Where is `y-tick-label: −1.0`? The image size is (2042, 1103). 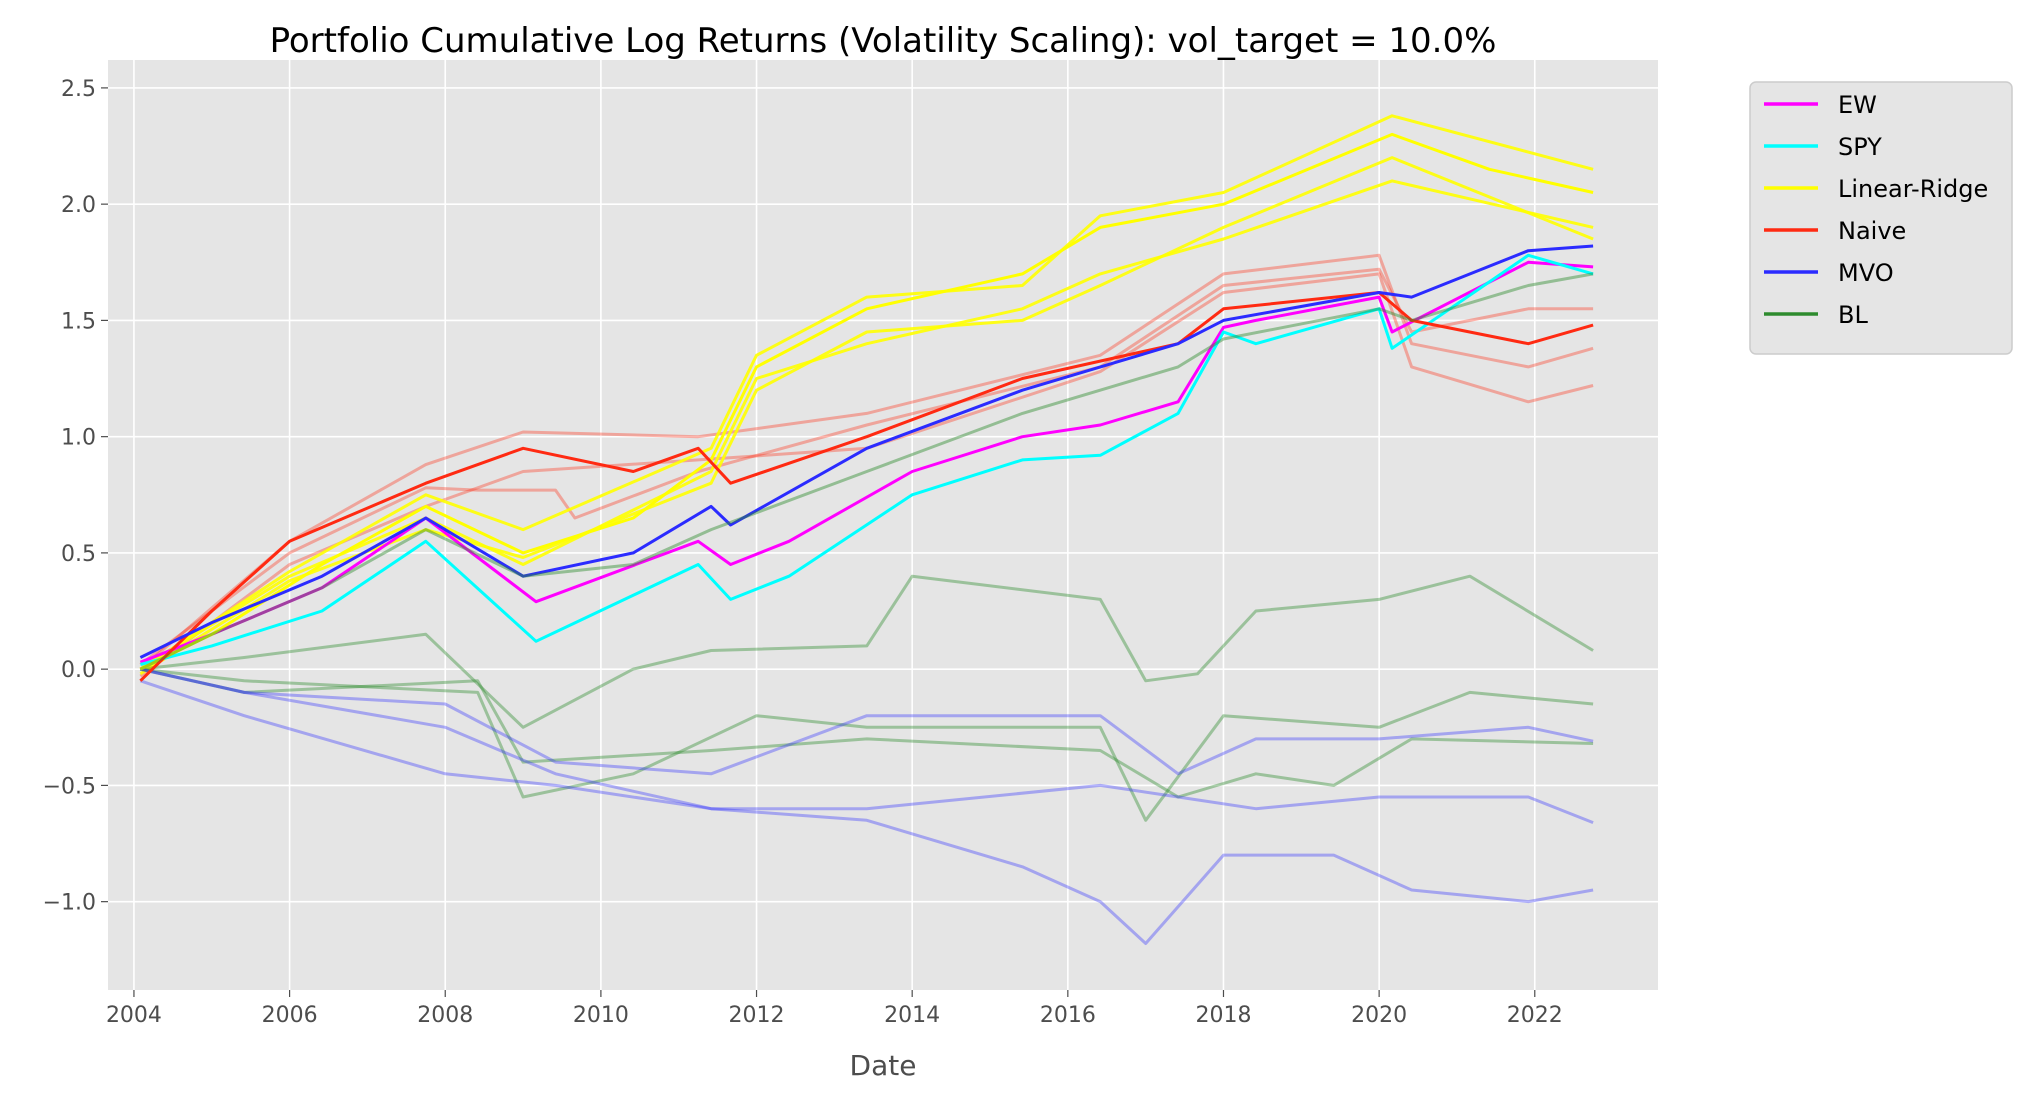
y-tick-label: −1.0 is located at coordinates (69, 903).